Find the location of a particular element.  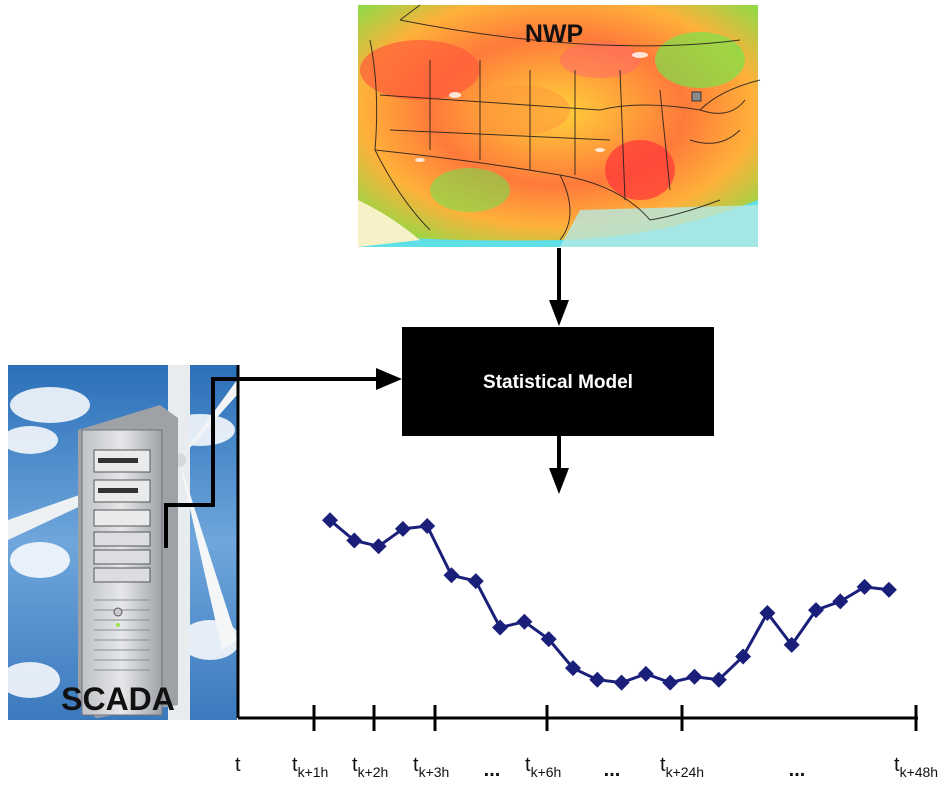

x-tick-label: tk+24h is located at coordinates (682, 767).